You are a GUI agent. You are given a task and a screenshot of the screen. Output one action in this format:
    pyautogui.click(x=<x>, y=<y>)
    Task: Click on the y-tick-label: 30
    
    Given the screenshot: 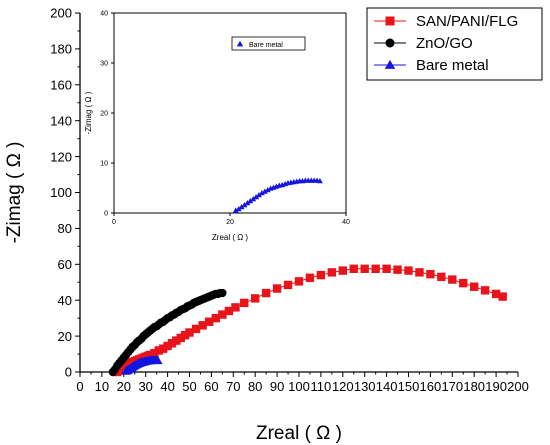 What is the action you would take?
    pyautogui.click(x=104, y=64)
    